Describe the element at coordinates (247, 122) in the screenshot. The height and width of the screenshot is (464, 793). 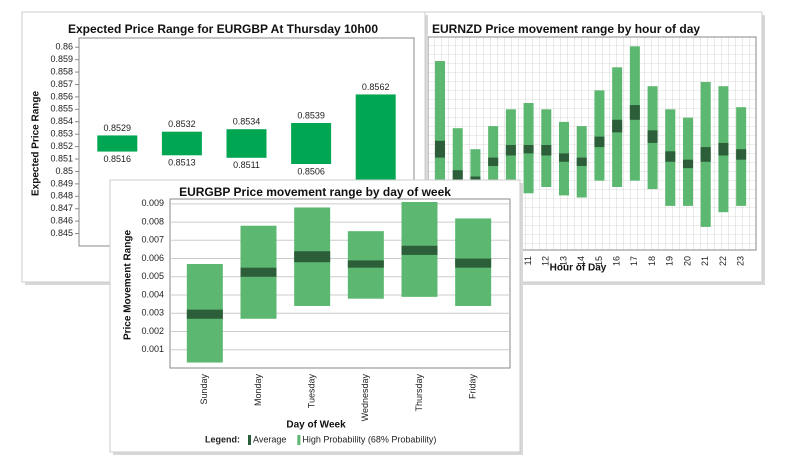
I see `value-label: 0.8534` at that location.